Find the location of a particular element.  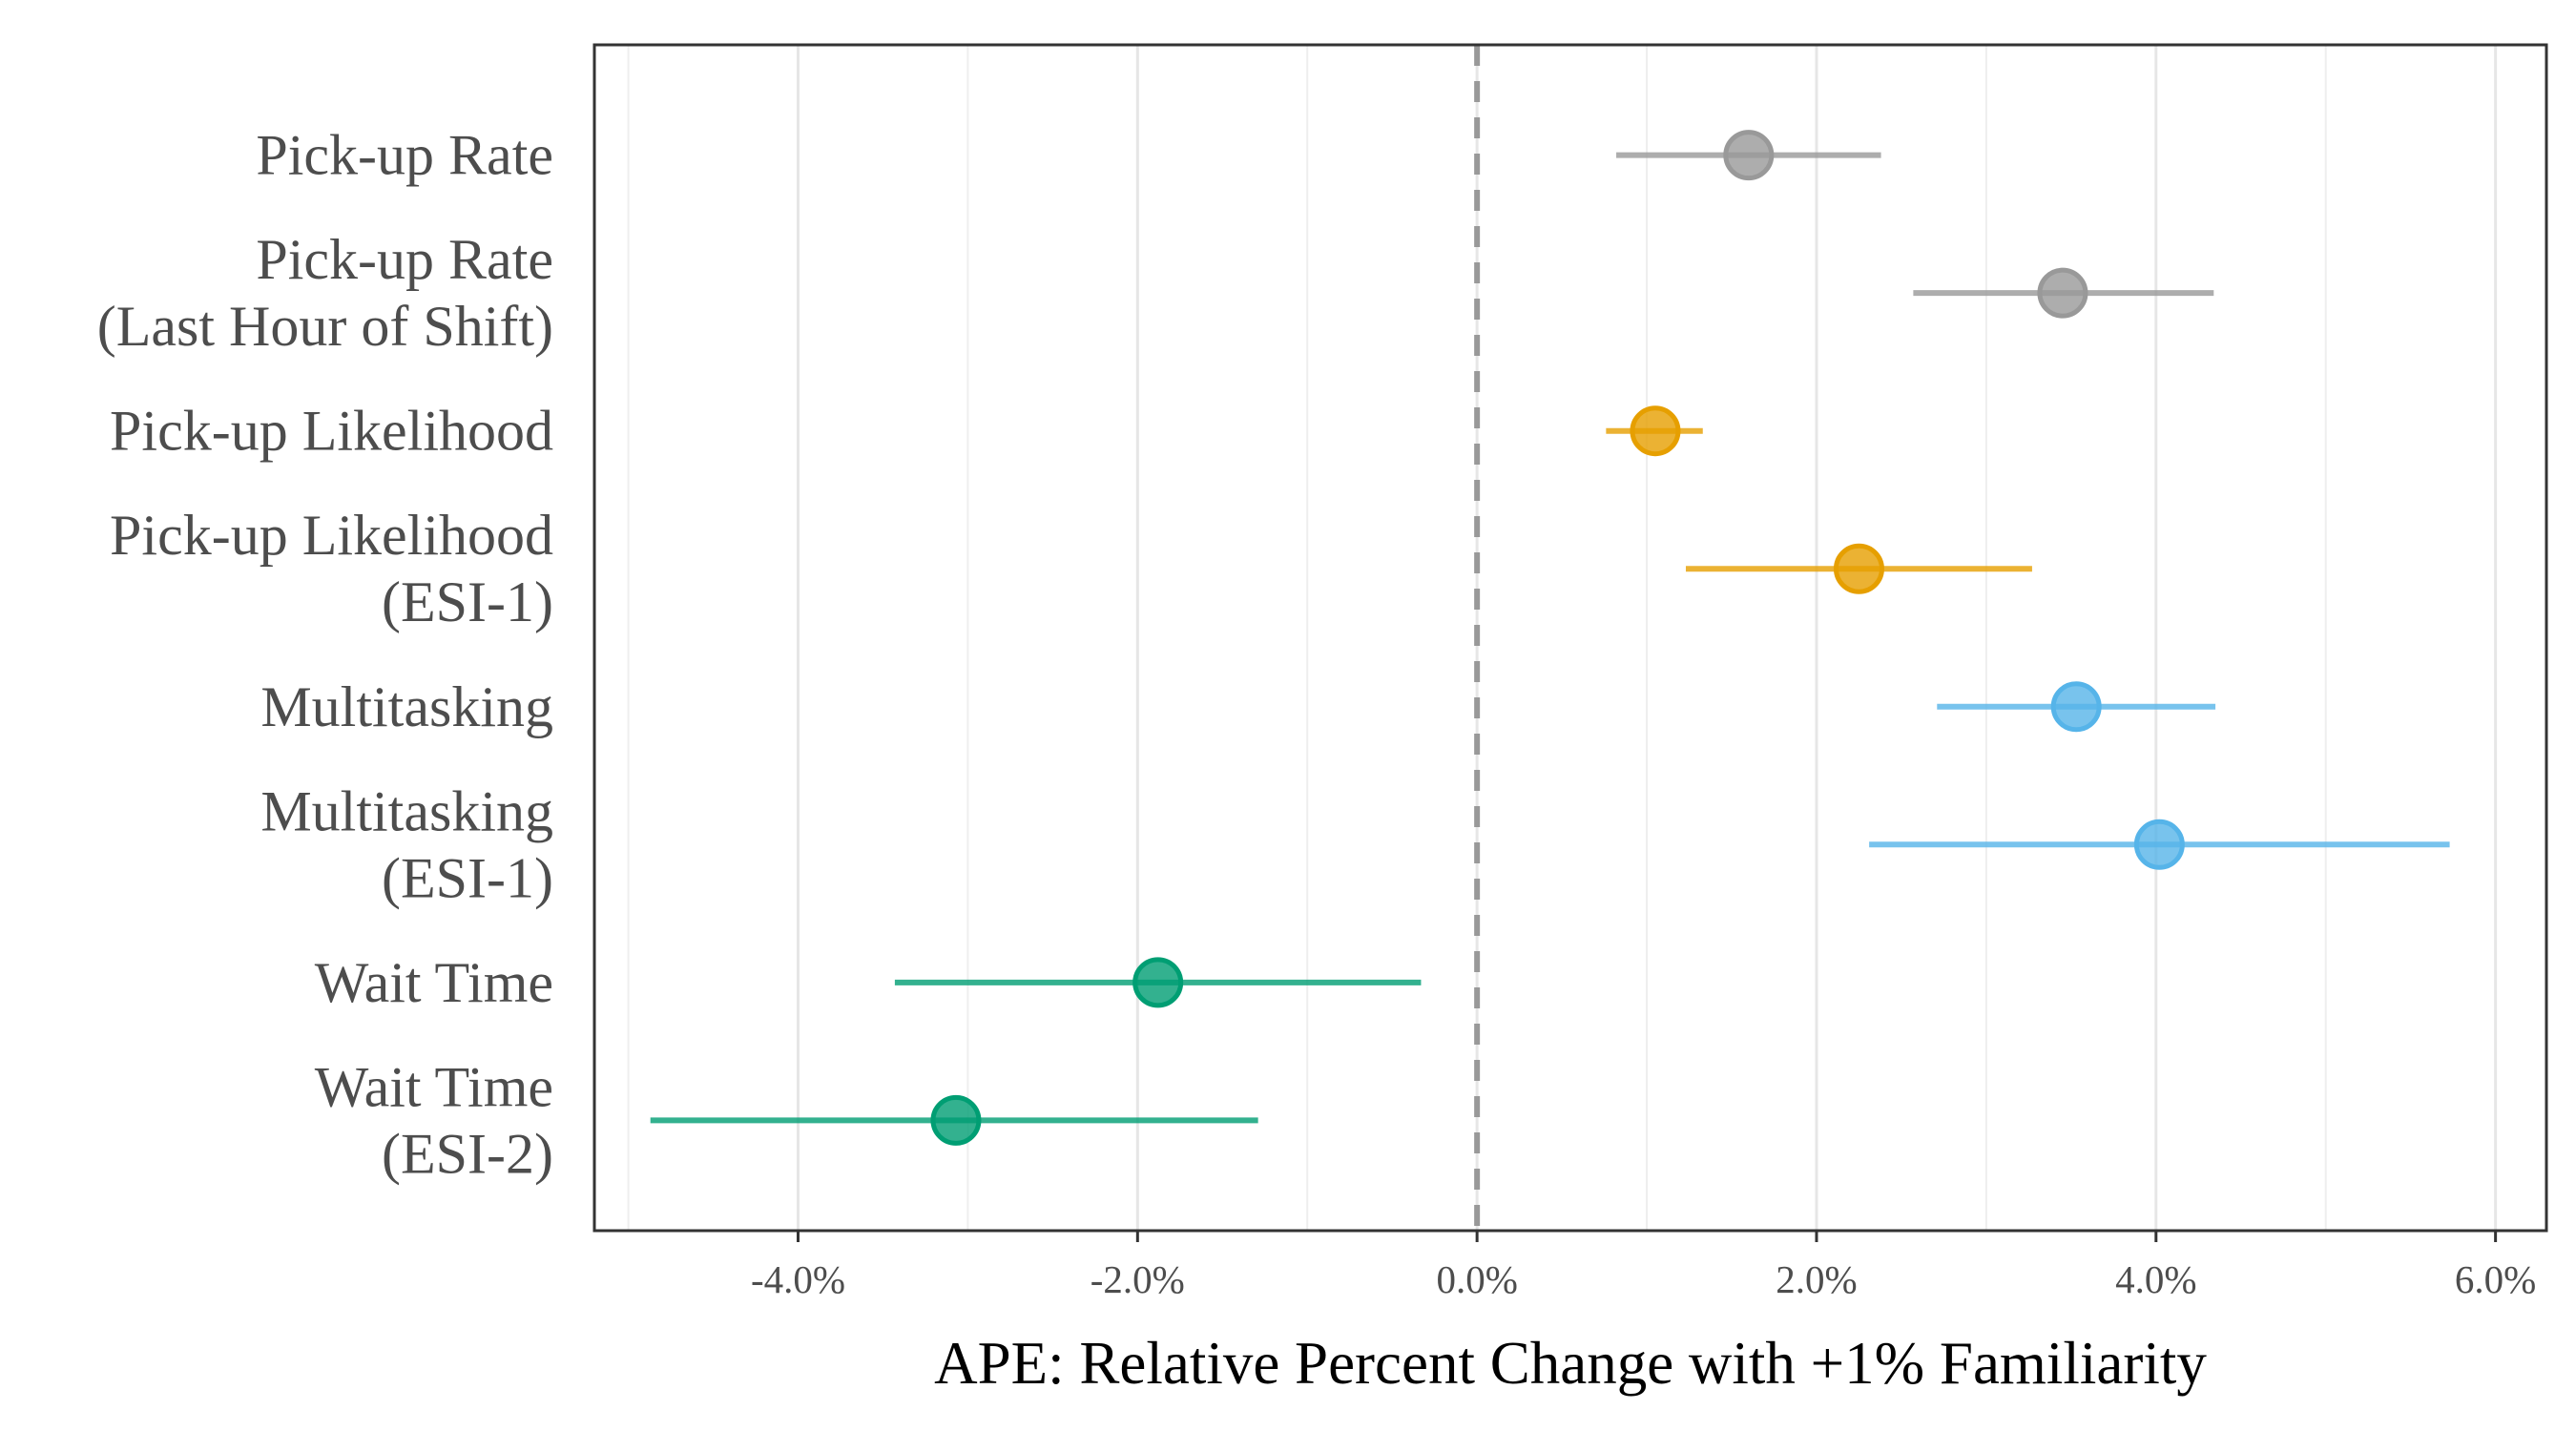

category-label: (Last Hour of Shift) is located at coordinates (325, 326).